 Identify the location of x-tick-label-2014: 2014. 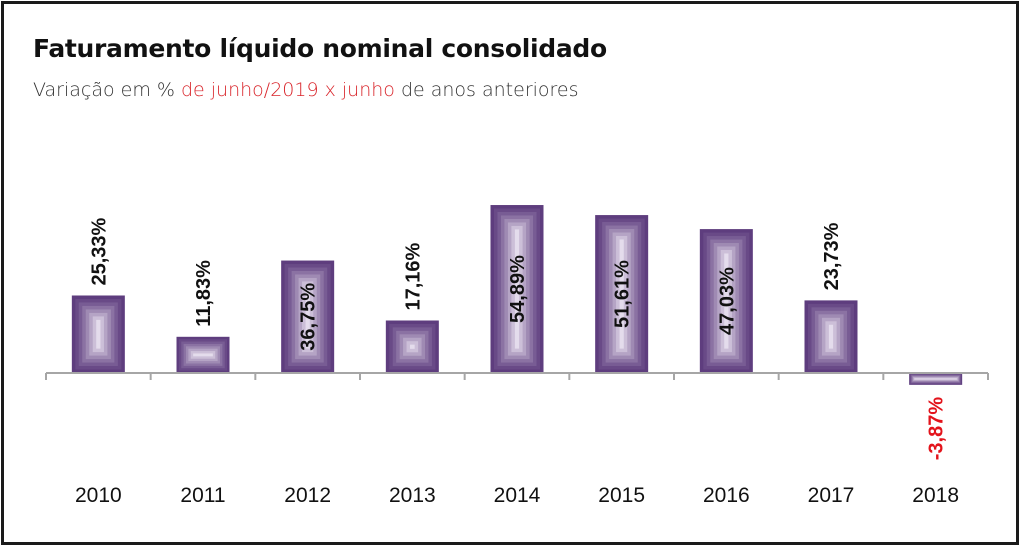
(517, 495).